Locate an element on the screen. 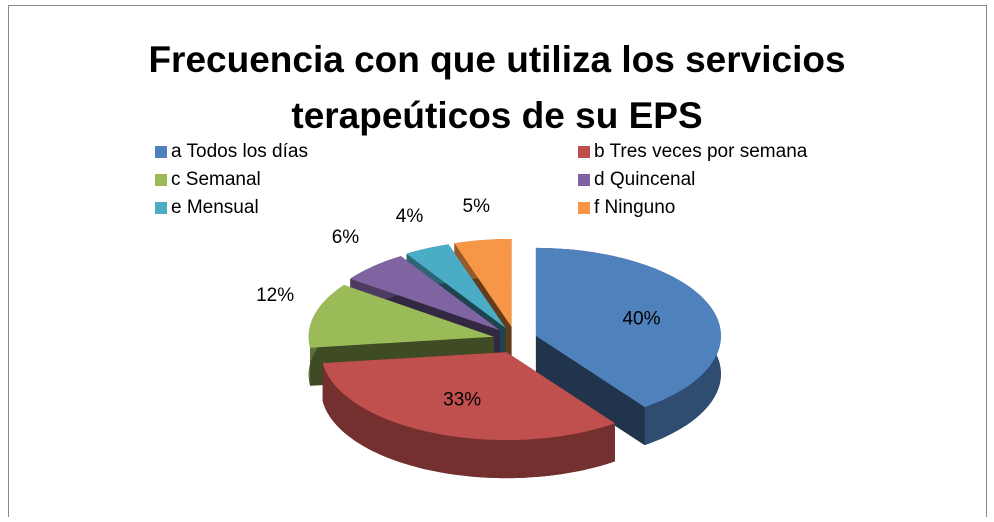 The height and width of the screenshot is (522, 994). slice-rim is located at coordinates (468, 421).